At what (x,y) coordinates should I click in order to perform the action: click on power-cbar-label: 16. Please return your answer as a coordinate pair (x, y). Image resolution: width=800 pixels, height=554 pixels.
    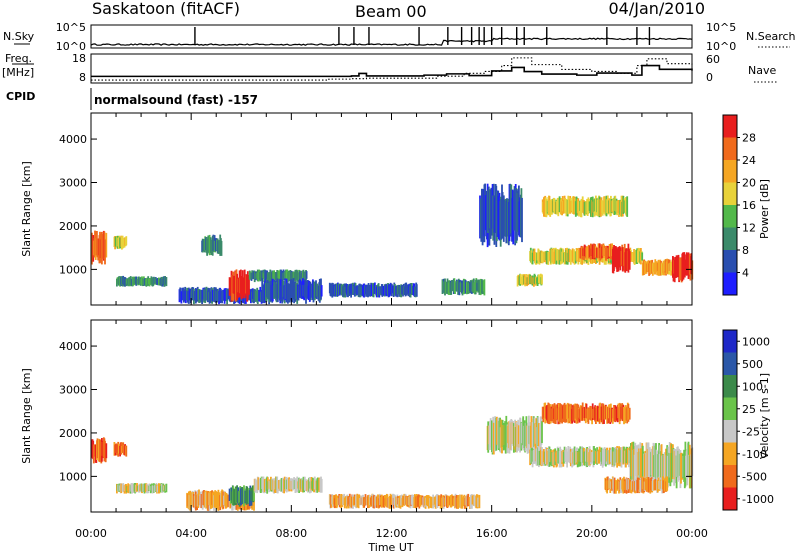
    Looking at the image, I should click on (749, 205).